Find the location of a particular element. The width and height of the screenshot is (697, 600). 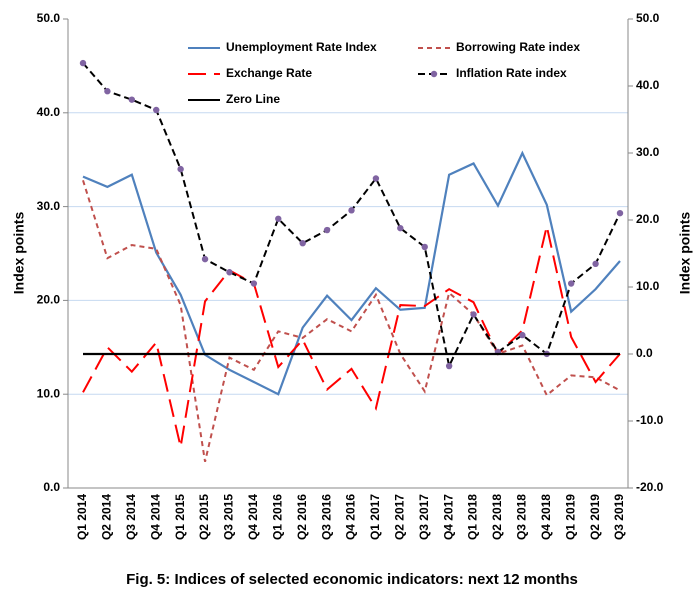

x-tick-label: Q1 2019 is located at coordinates (570, 517).